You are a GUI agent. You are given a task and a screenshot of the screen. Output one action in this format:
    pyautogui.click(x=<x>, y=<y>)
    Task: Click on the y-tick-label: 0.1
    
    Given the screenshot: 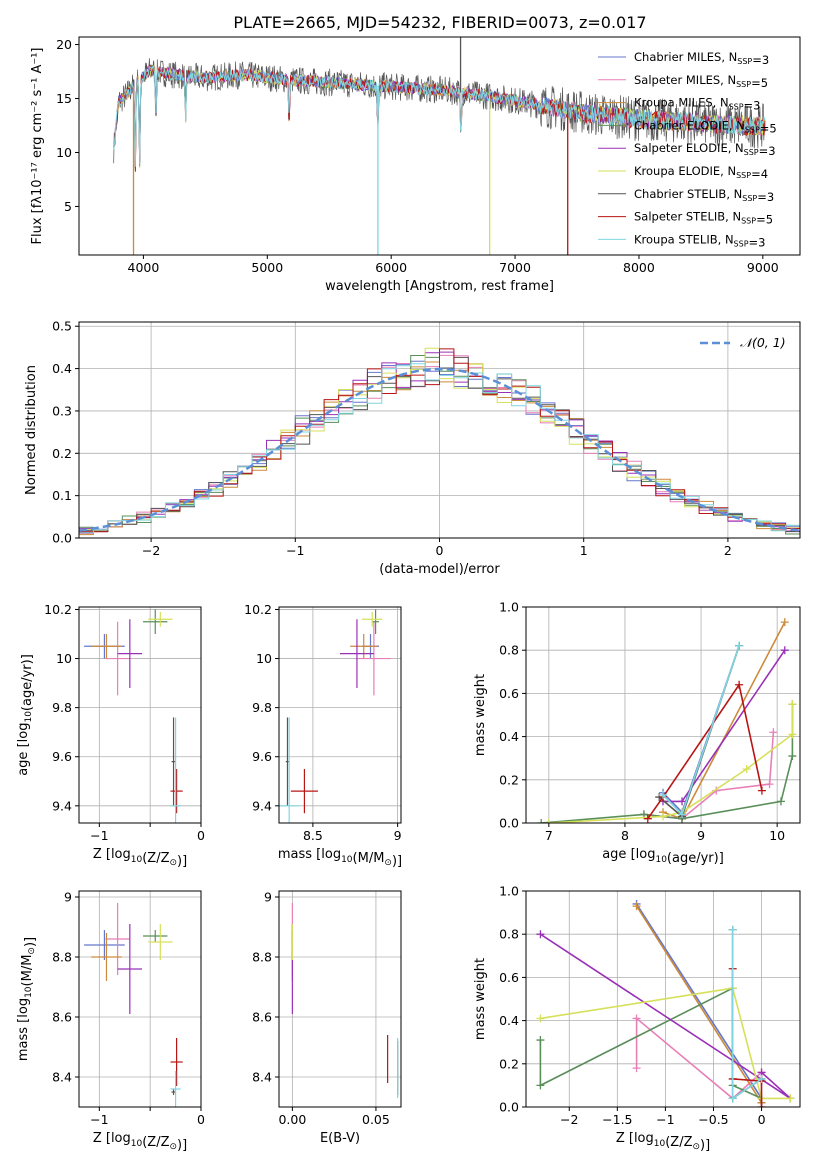 What is the action you would take?
    pyautogui.click(x=62, y=495)
    